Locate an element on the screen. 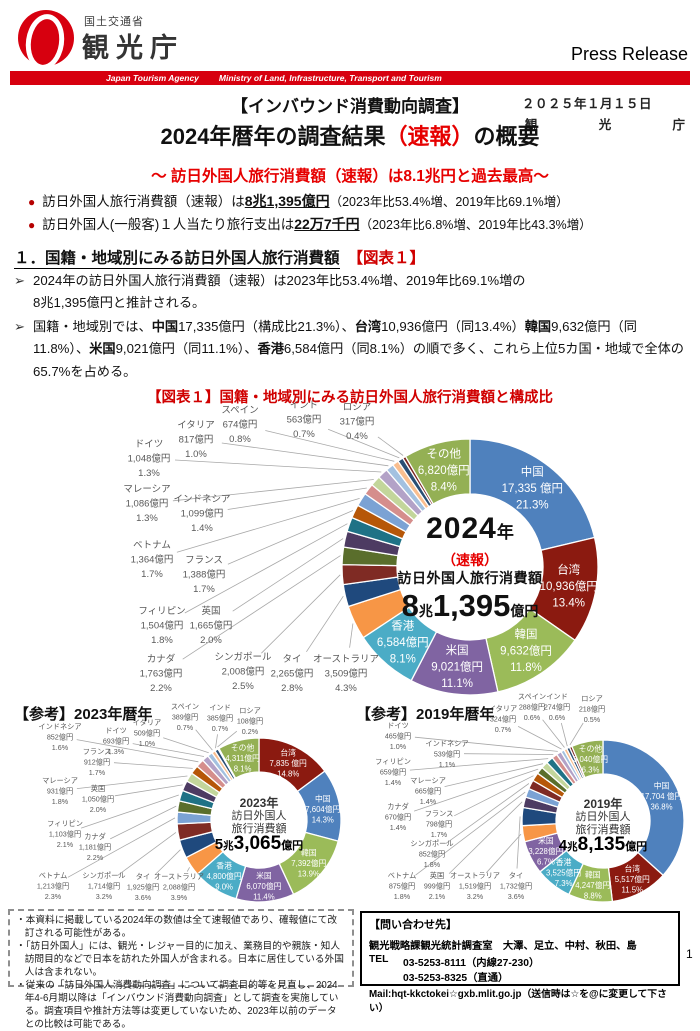  slice-label-outside: インドネシア 852億円 1.6% is located at coordinates (59, 737).